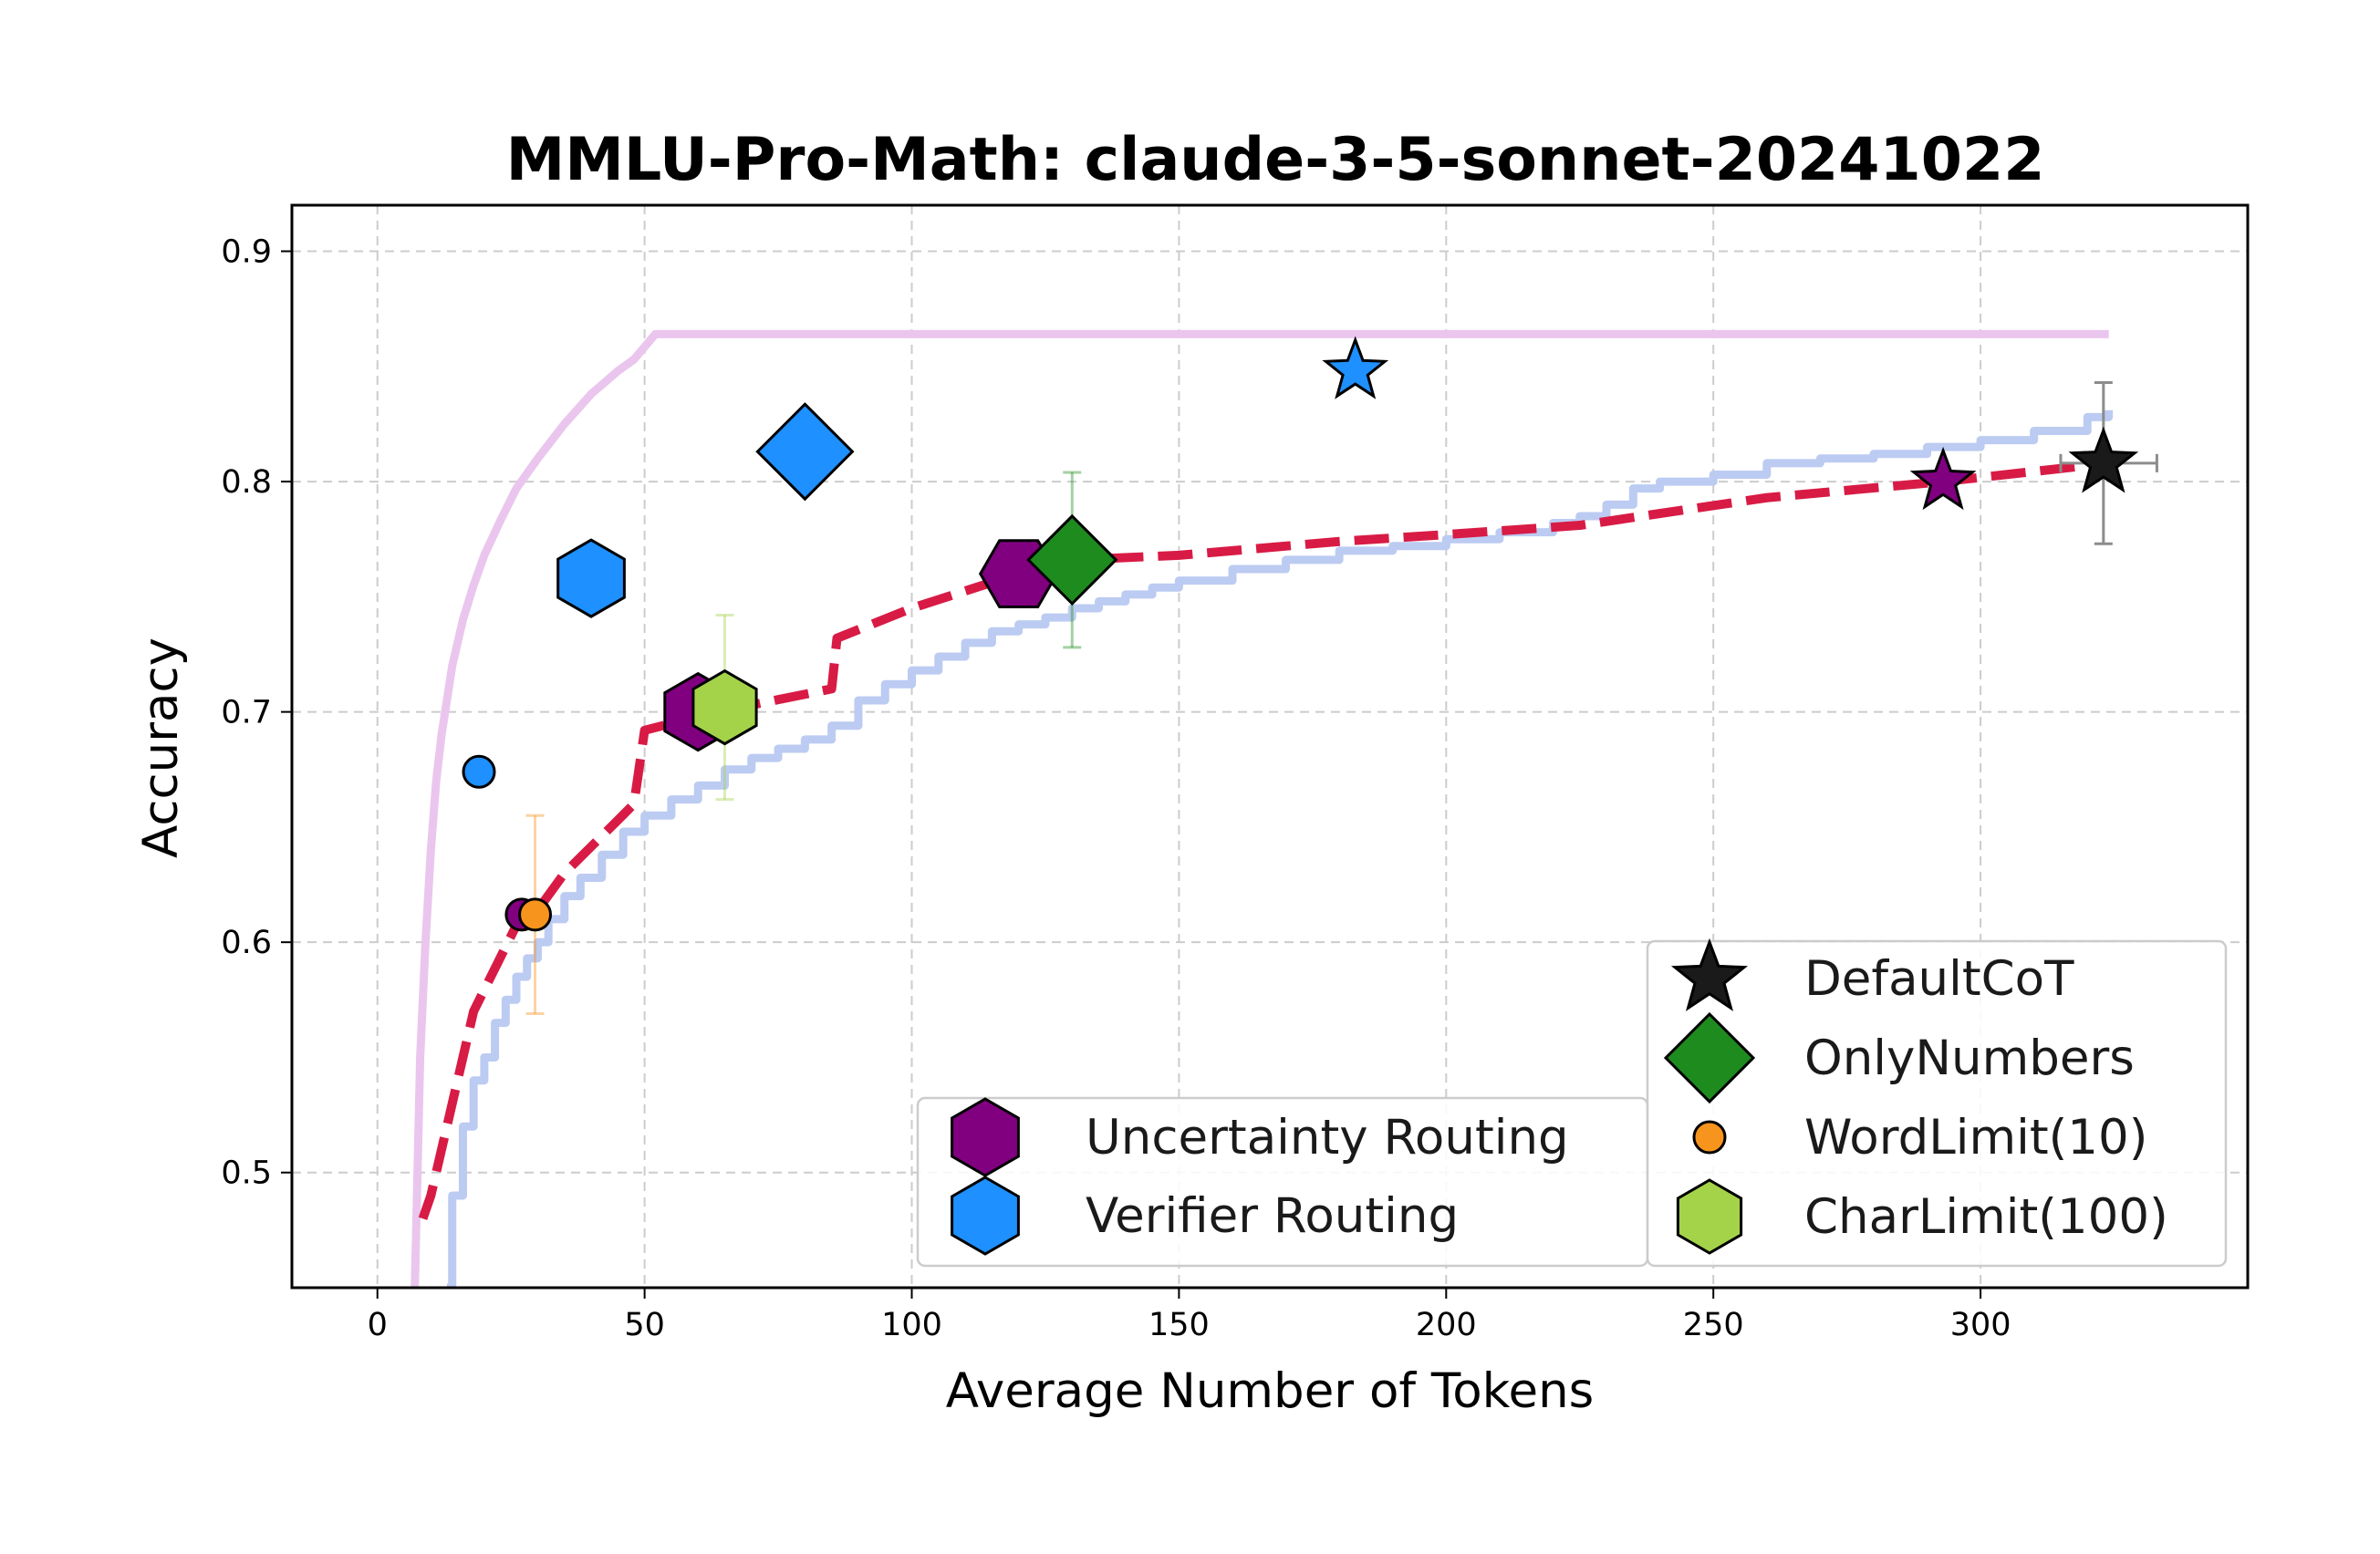 This screenshot has width=2380, height=1554. What do you see at coordinates (1714, 1325) in the screenshot?
I see `x-tick-label: 250` at bounding box center [1714, 1325].